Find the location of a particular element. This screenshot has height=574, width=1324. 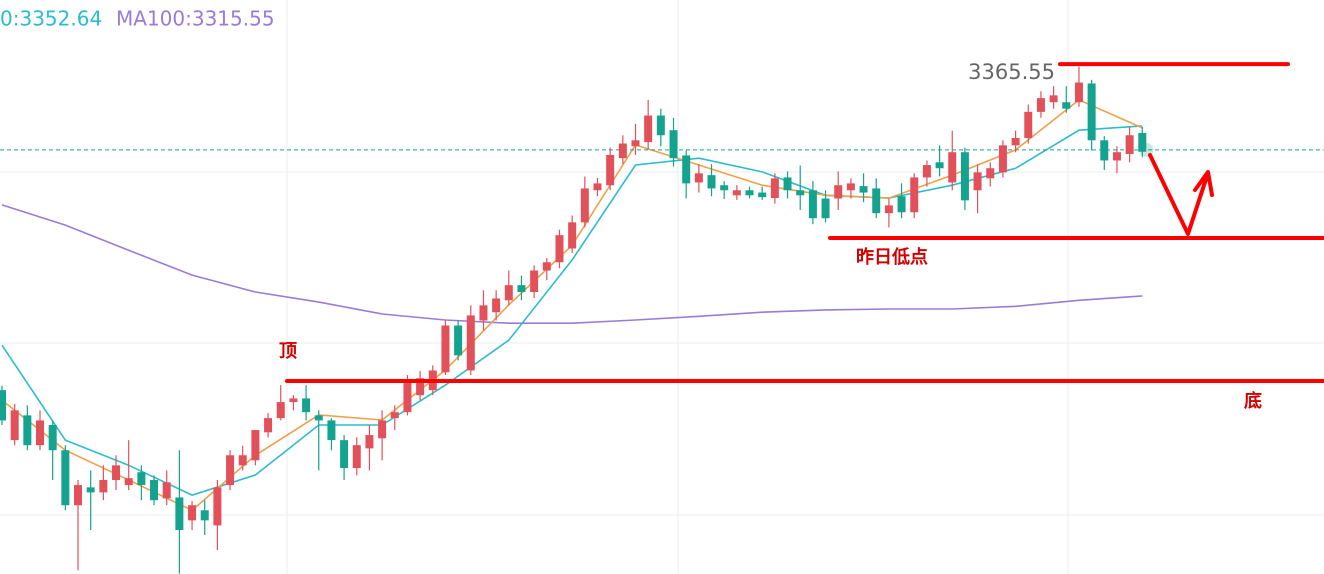

annotation: 昨日低点 is located at coordinates (892, 257).